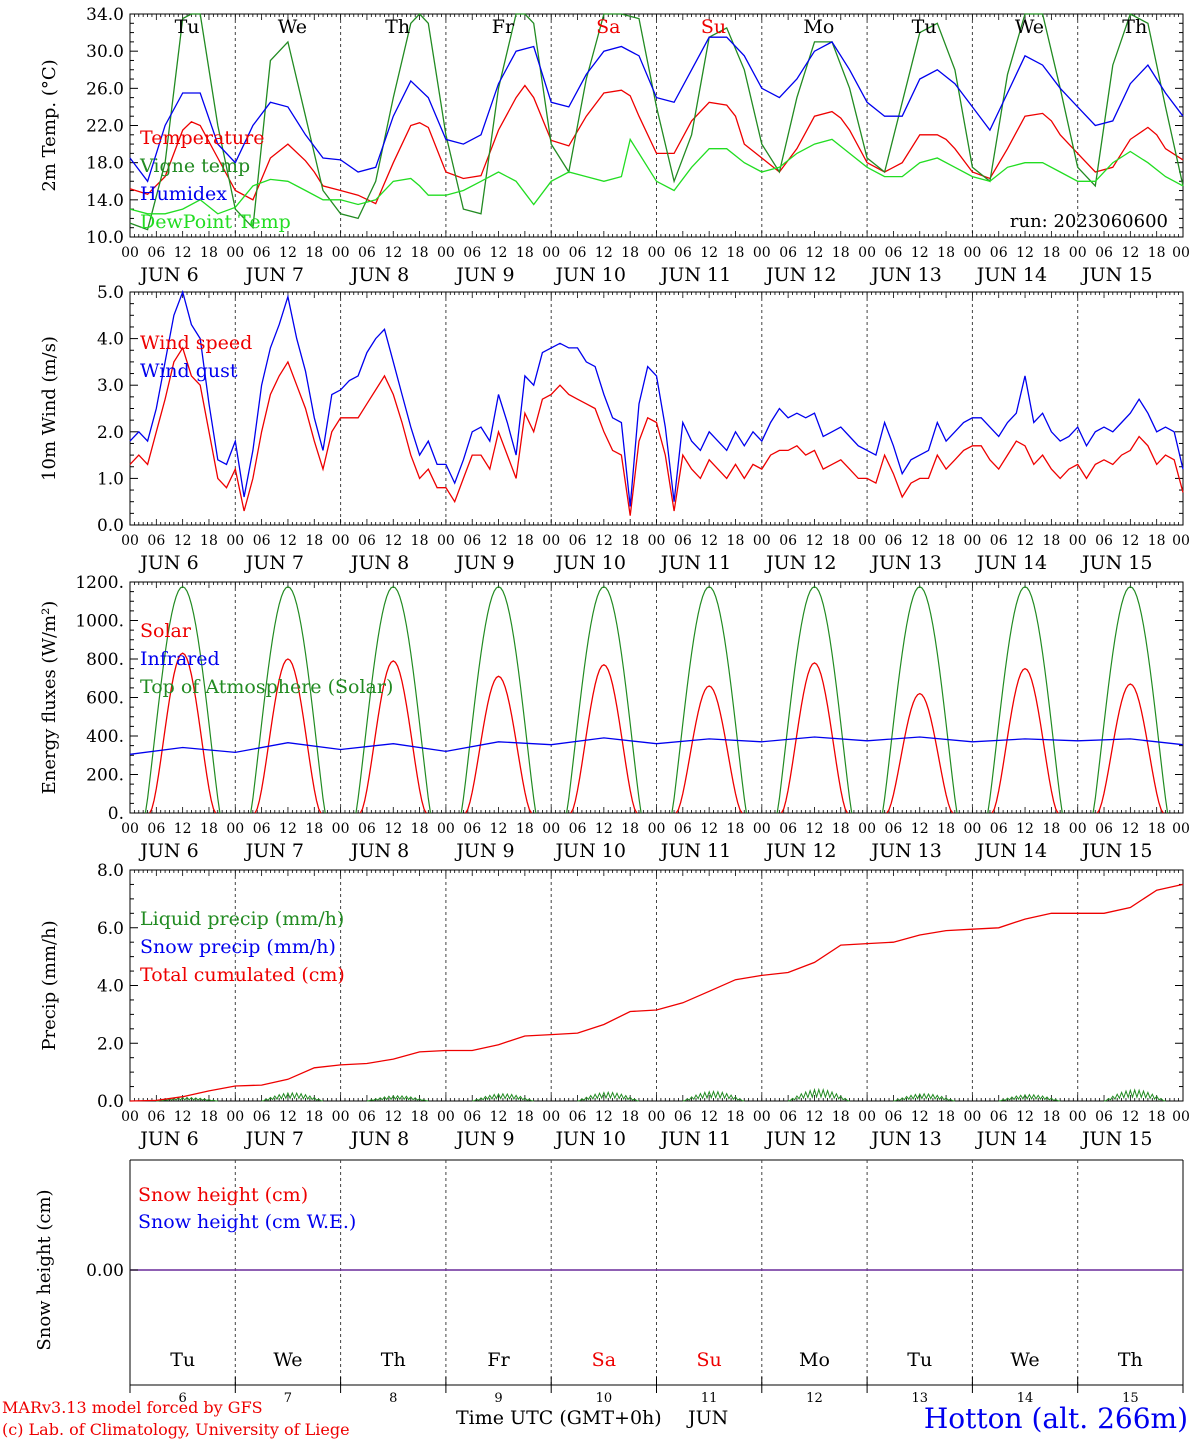  I want to click on snow-weekday-label: Fr, so click(498, 1360).